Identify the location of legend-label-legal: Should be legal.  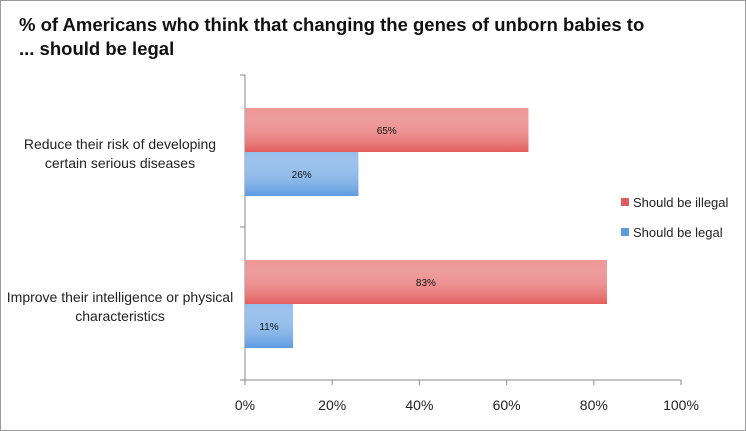
(678, 232).